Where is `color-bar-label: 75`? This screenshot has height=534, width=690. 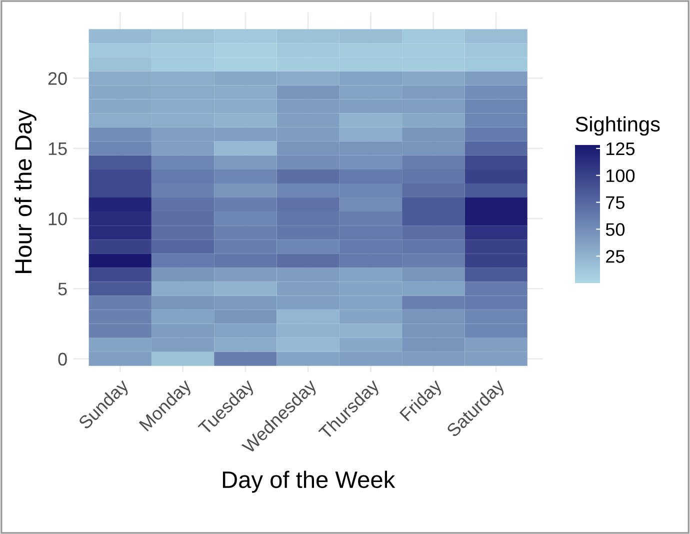
color-bar-label: 75 is located at coordinates (615, 203).